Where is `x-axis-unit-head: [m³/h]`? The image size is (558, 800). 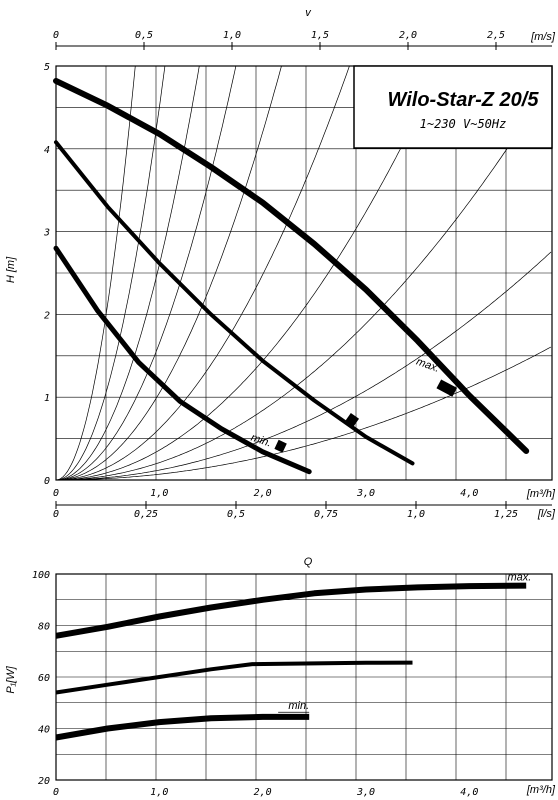
x-axis-unit-head: [m³/h] is located at coordinates (541, 494).